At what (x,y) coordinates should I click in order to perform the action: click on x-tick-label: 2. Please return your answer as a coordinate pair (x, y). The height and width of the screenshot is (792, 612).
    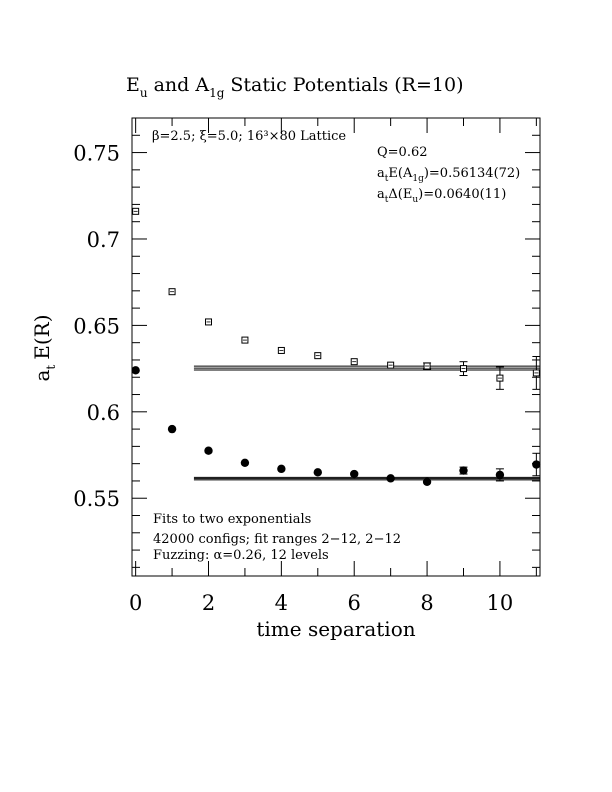
    Looking at the image, I should click on (208, 603).